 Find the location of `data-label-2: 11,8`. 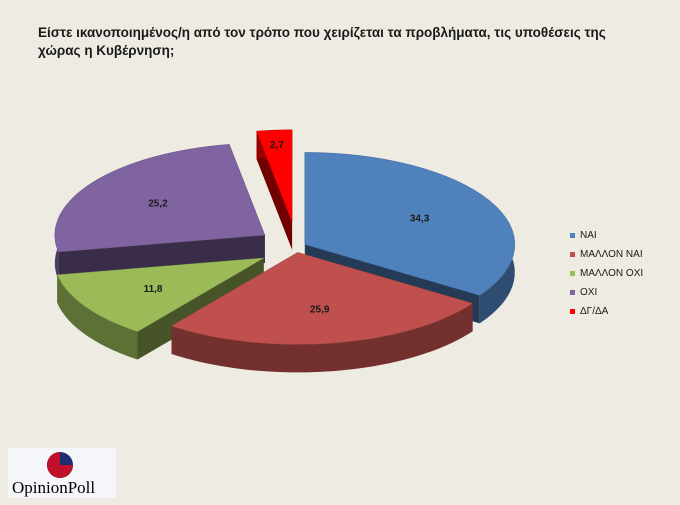

data-label-2: 11,8 is located at coordinates (153, 289).